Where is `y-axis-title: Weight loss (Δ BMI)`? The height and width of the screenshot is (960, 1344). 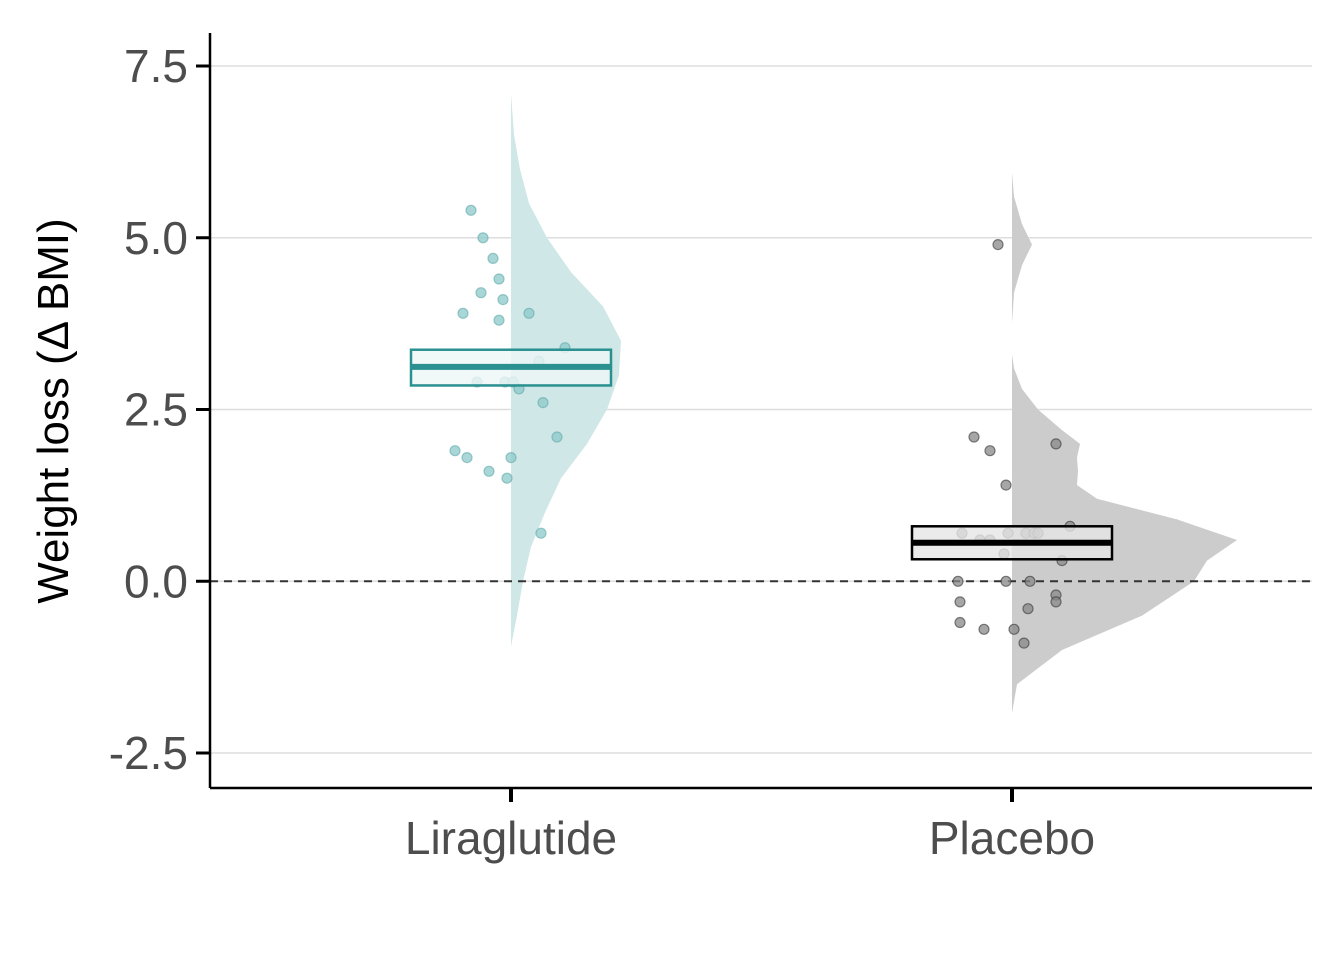
y-axis-title: Weight loss (Δ BMI) is located at coordinates (53, 411).